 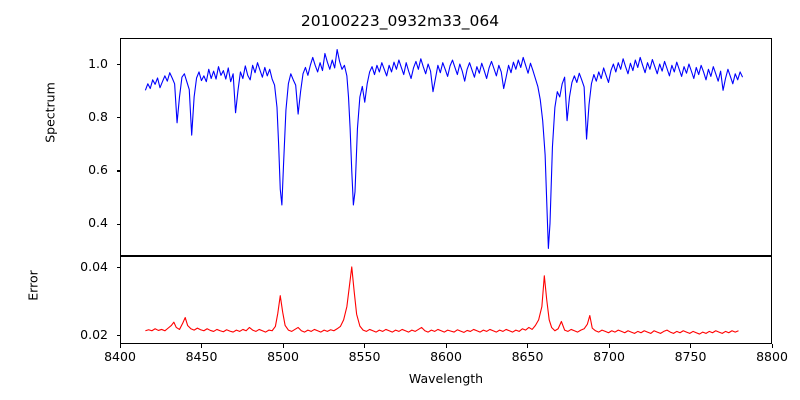 What do you see at coordinates (400, 21) in the screenshot?
I see `page-title: 20100223_0932m33_064` at bounding box center [400, 21].